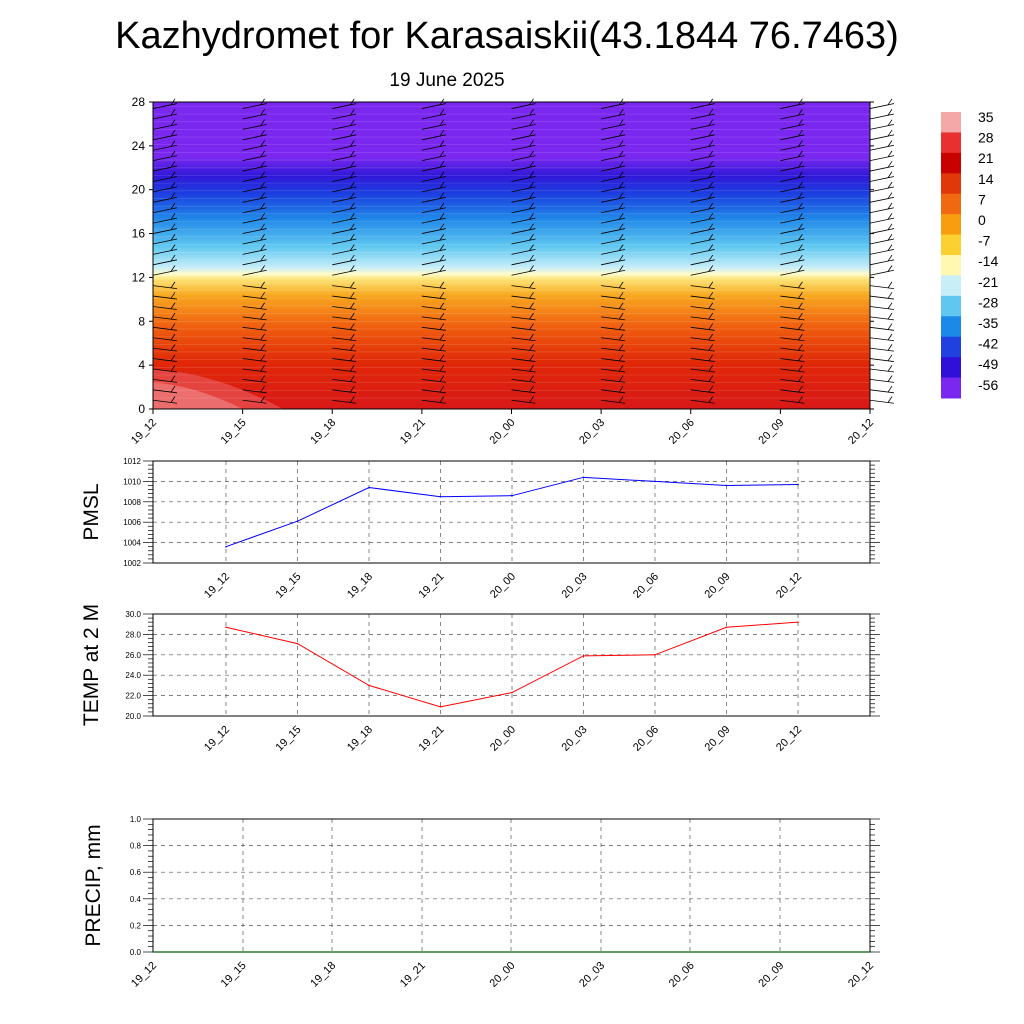  What do you see at coordinates (432, 586) in the screenshot?
I see `x-tick-label: 19_21` at bounding box center [432, 586].